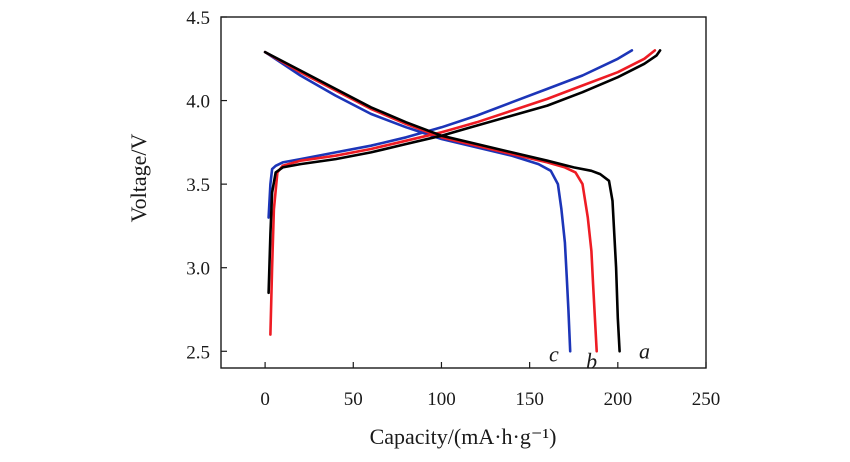  I want to click on x-tick-label: 200, so click(618, 399).